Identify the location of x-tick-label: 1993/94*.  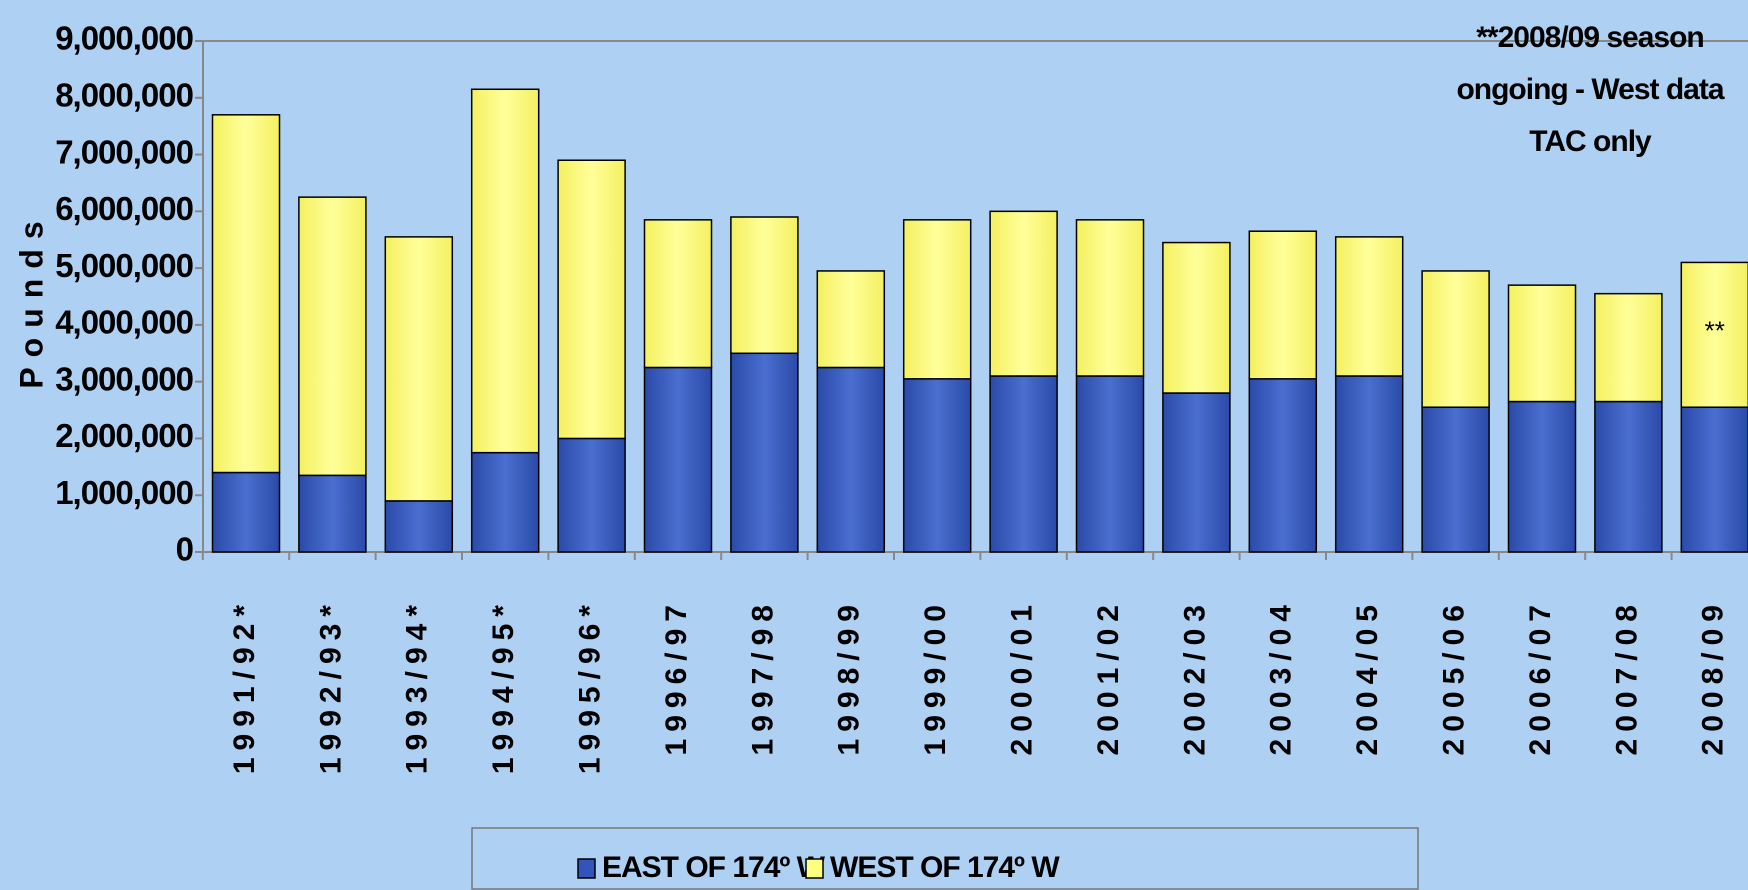
(417, 686).